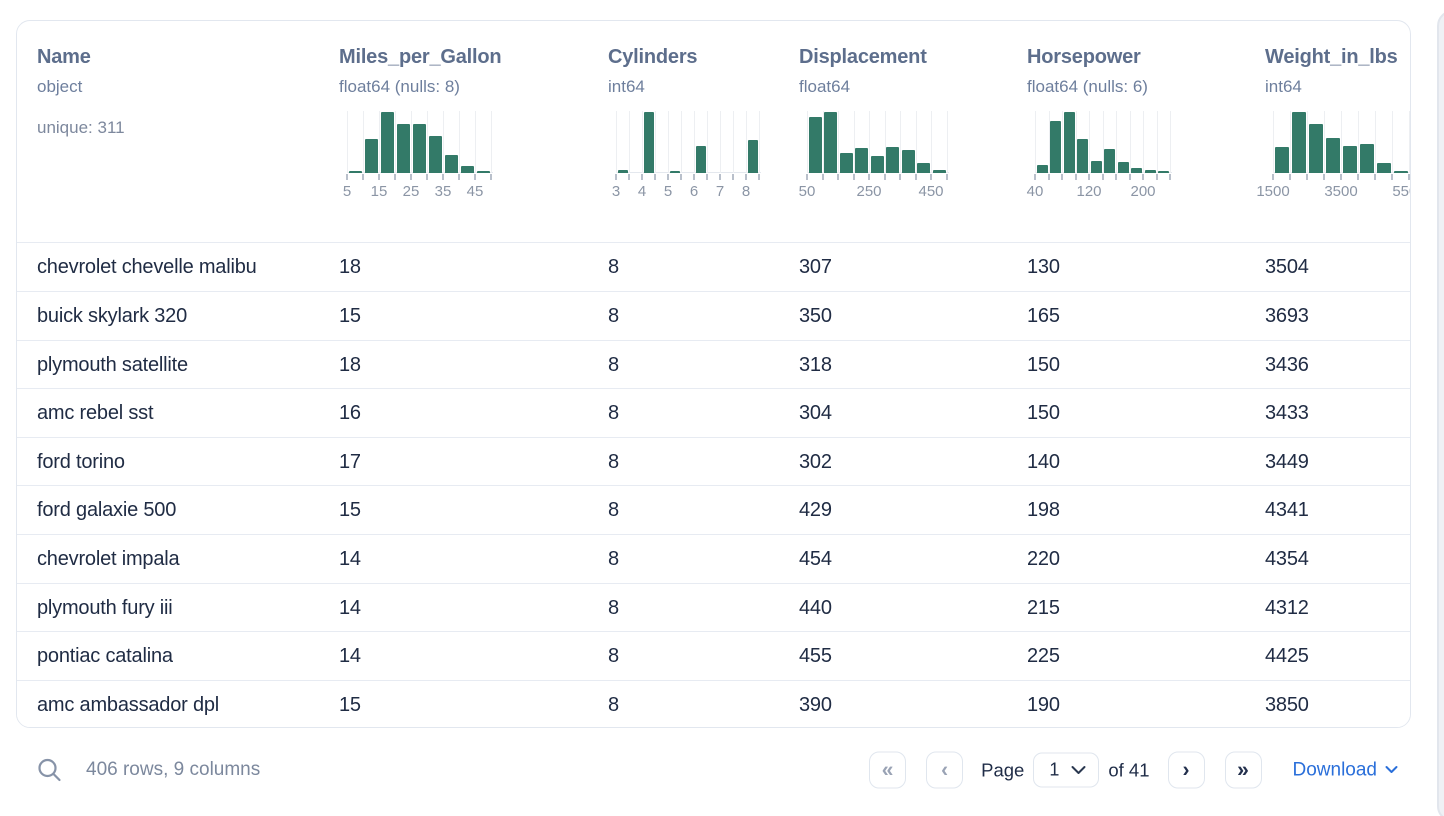 The image size is (1444, 816). I want to click on table-row: amc ambassador dpl 15 8 390 190 3850, so click(713, 703).